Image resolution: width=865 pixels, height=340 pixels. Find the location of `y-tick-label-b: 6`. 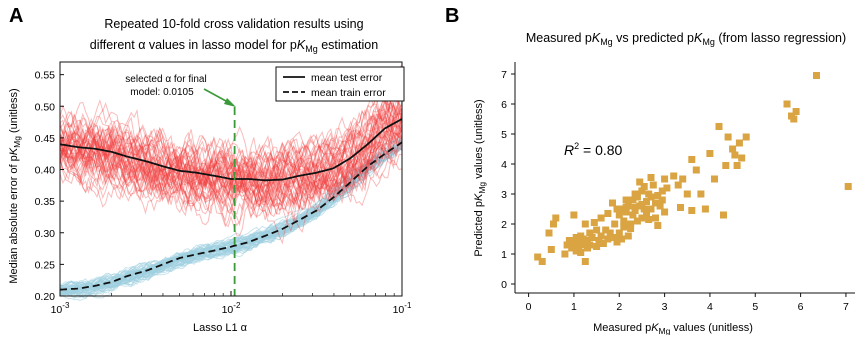

y-tick-label-b: 6 is located at coordinates (504, 105).